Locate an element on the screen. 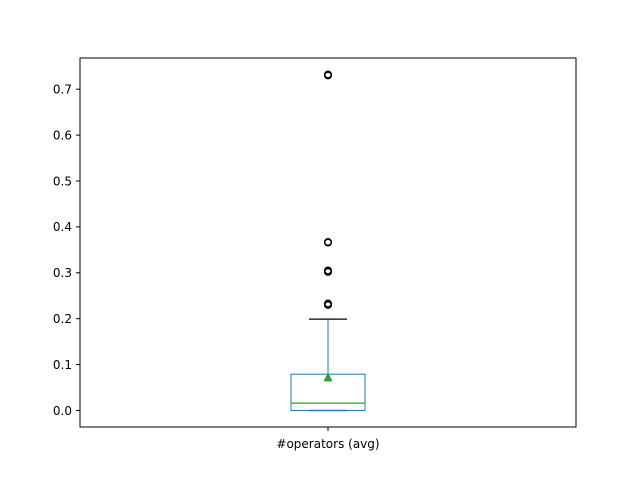 The height and width of the screenshot is (480, 640). y-axis: 0.0 0.1 0.2 0.3 0.4 0.5 0.6 0.7 is located at coordinates (66, 250).